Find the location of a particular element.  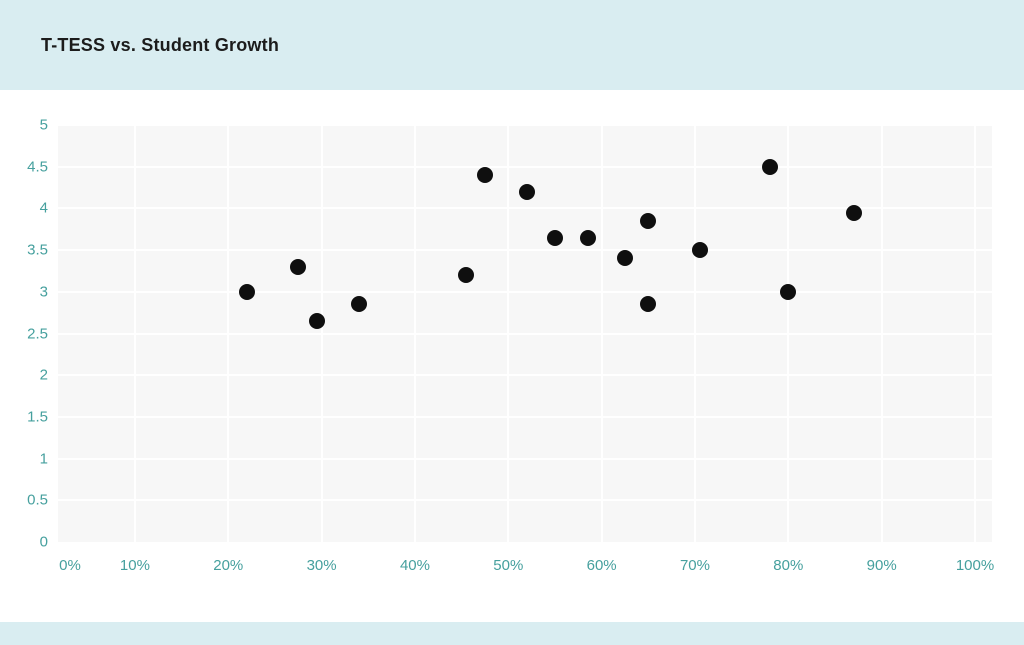

y-tick-label: 1.5 is located at coordinates (37, 417).